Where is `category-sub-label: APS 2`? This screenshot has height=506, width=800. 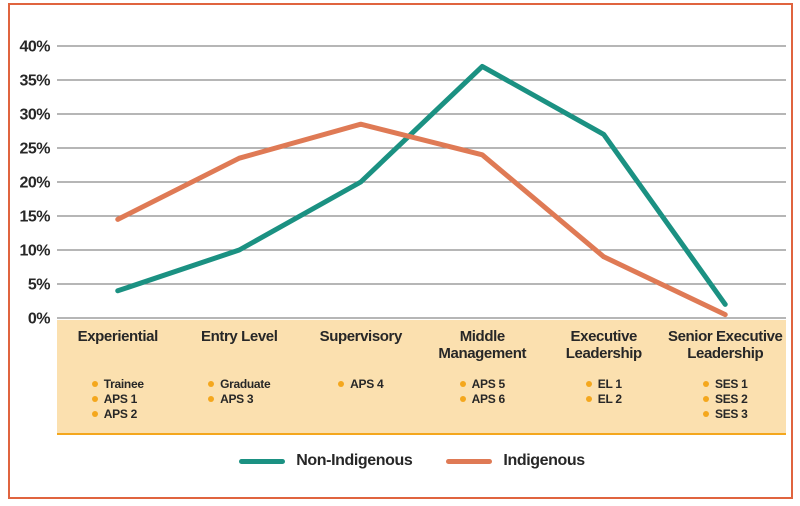 category-sub-label: APS 2 is located at coordinates (120, 413).